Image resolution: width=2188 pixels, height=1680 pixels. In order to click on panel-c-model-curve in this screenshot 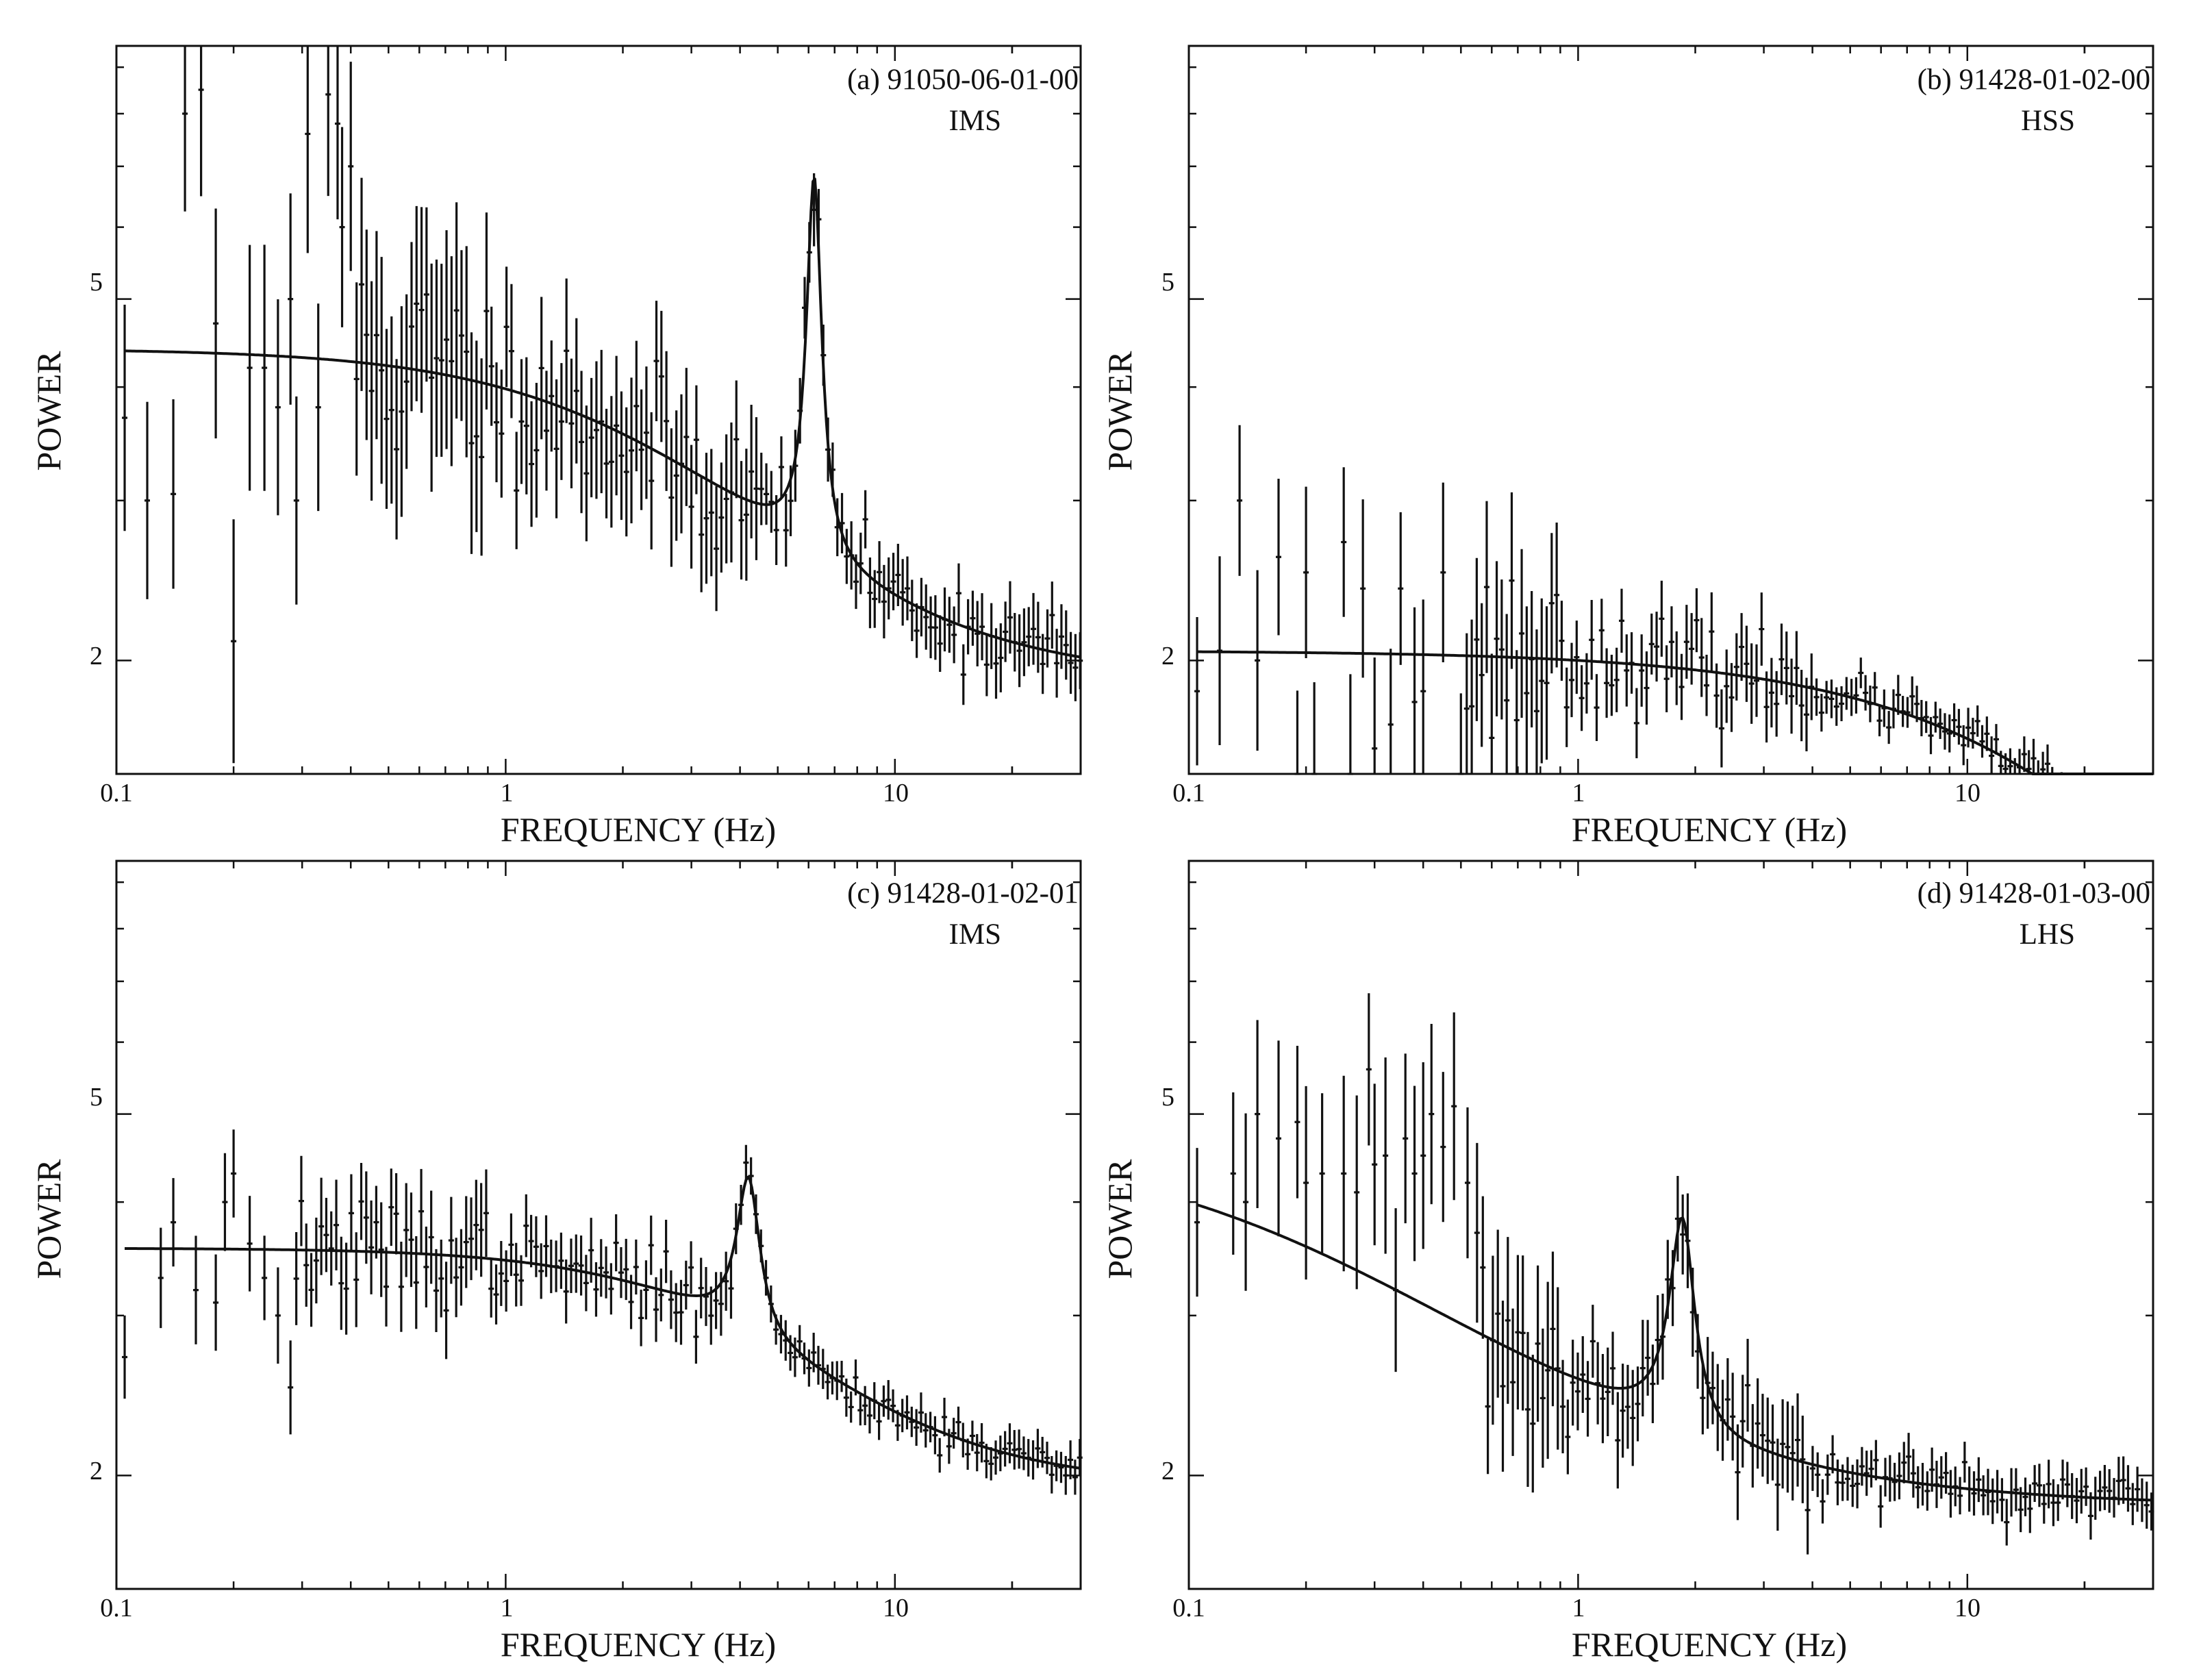, I will do `click(603, 1322)`.